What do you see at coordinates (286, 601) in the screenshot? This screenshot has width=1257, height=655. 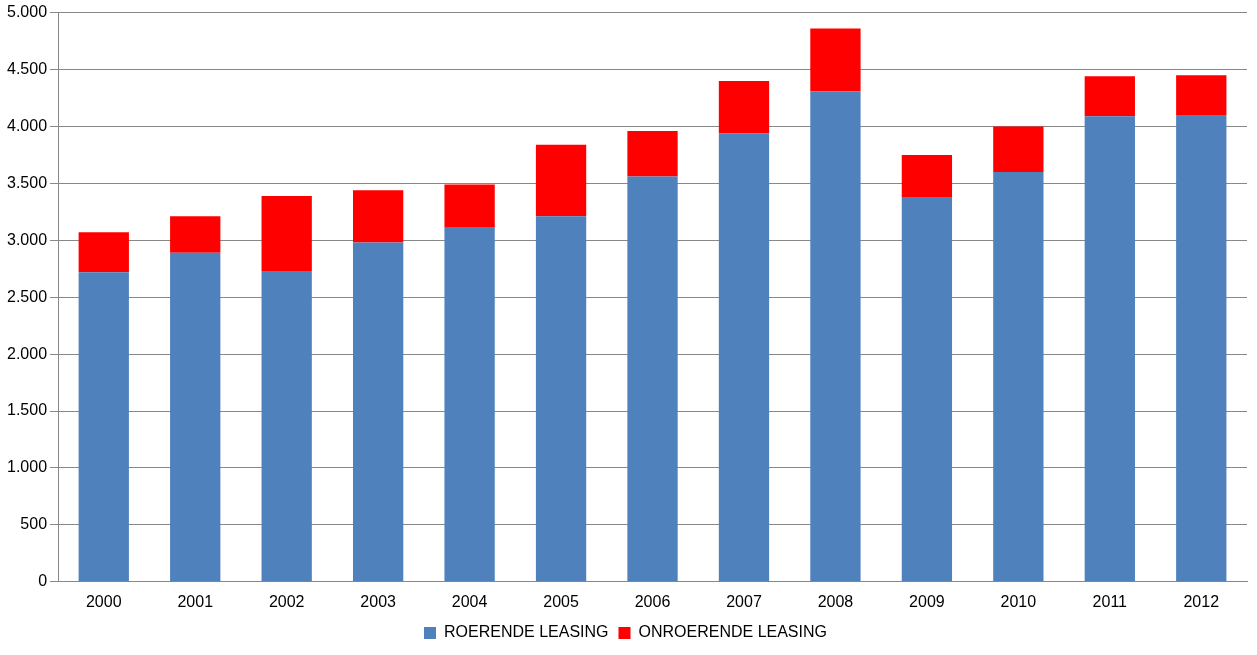 I see `x-tick-label: 2002` at bounding box center [286, 601].